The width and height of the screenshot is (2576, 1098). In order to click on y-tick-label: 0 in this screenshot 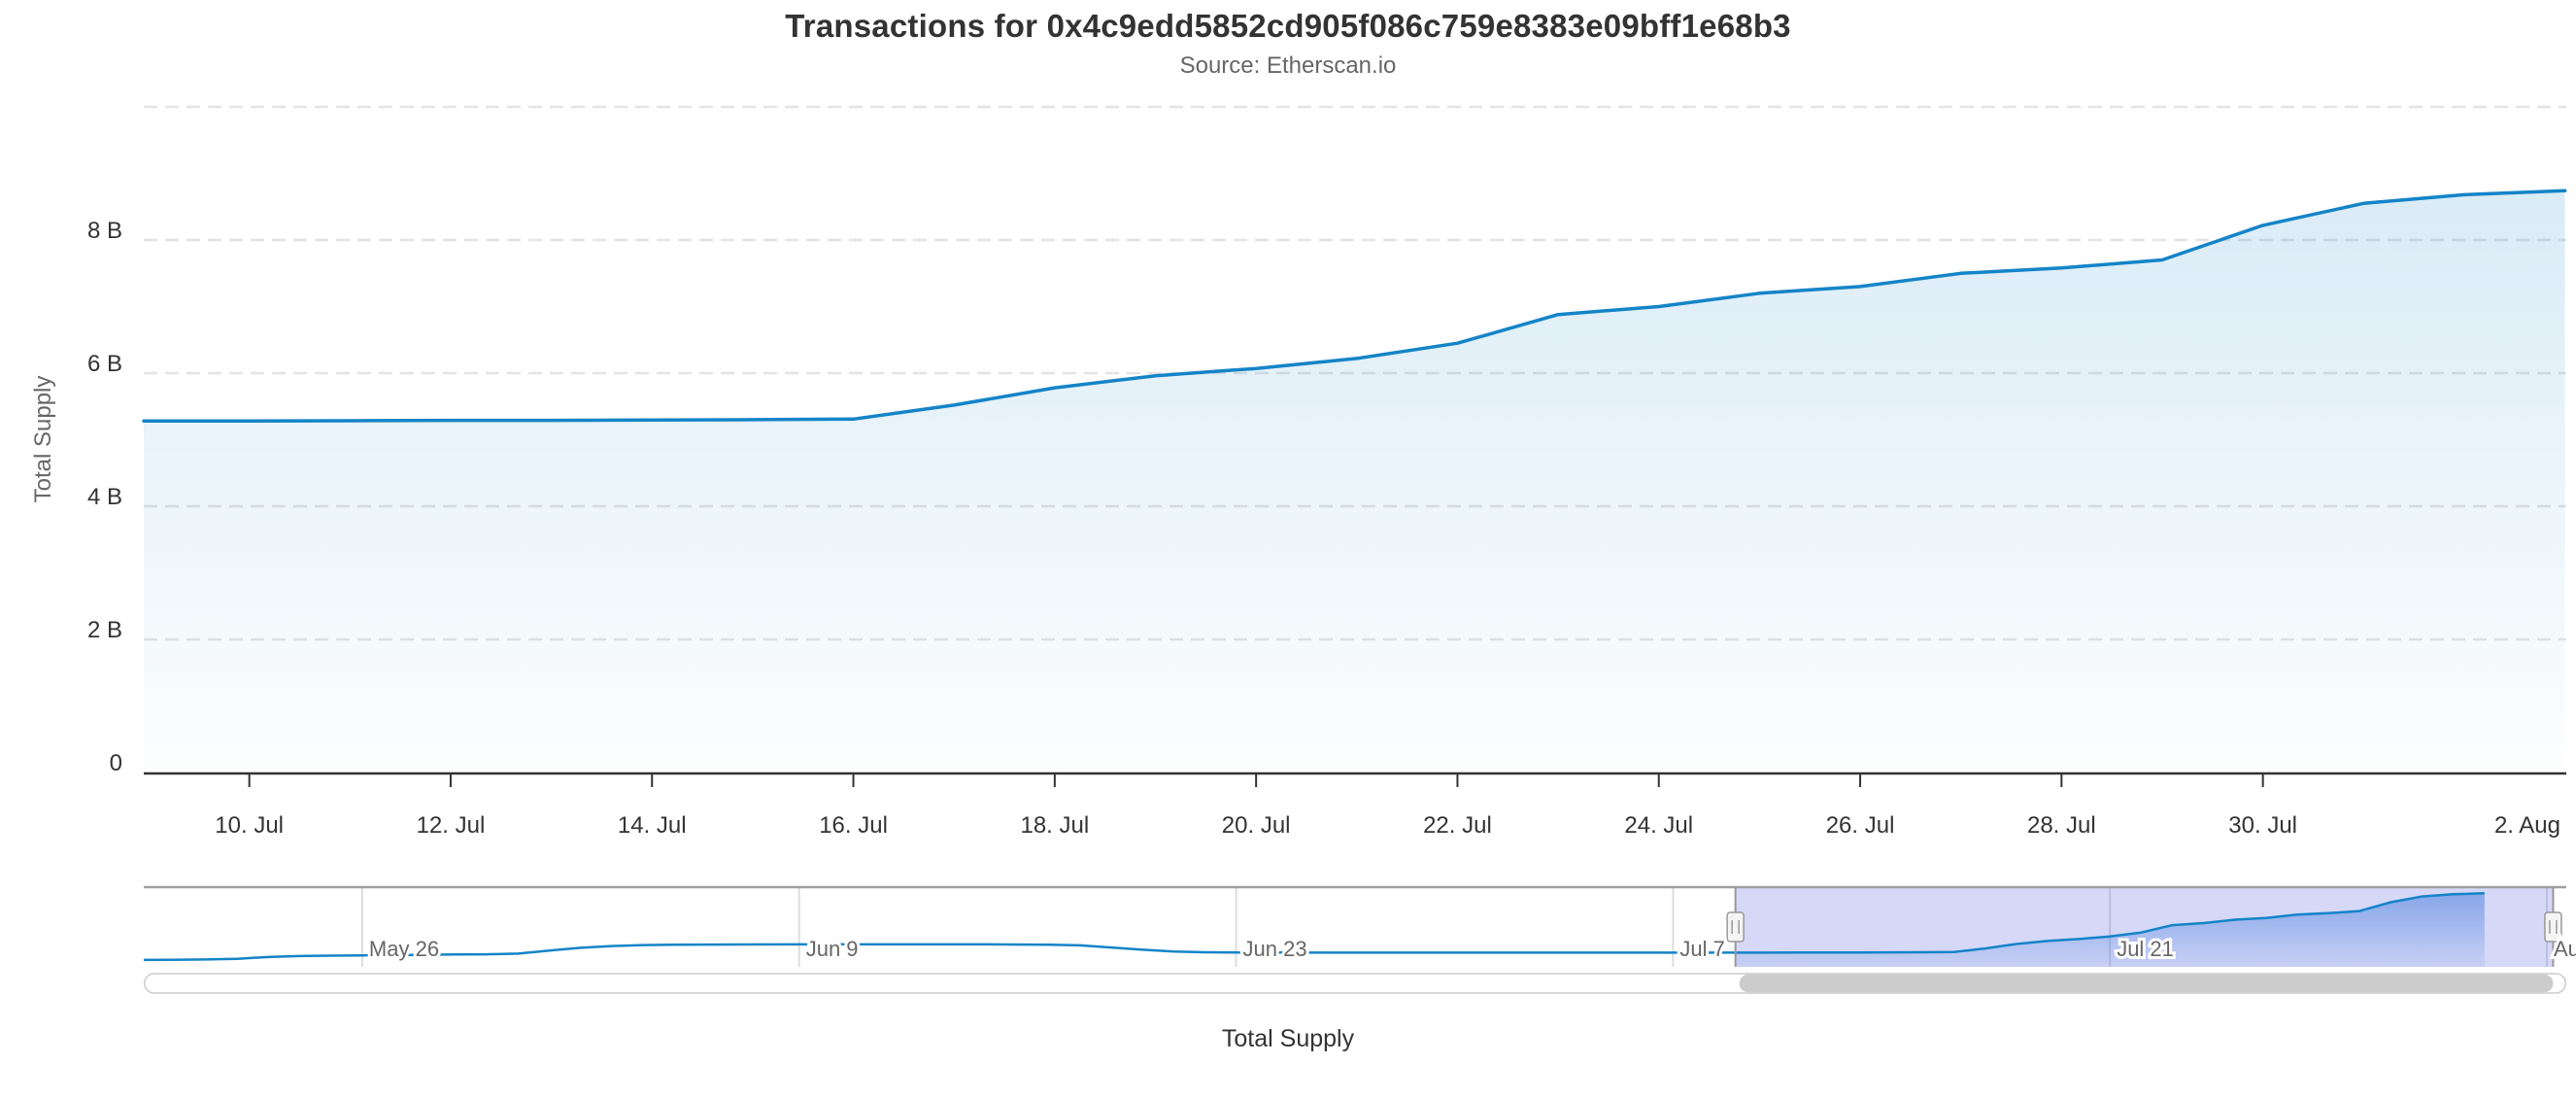, I will do `click(116, 763)`.